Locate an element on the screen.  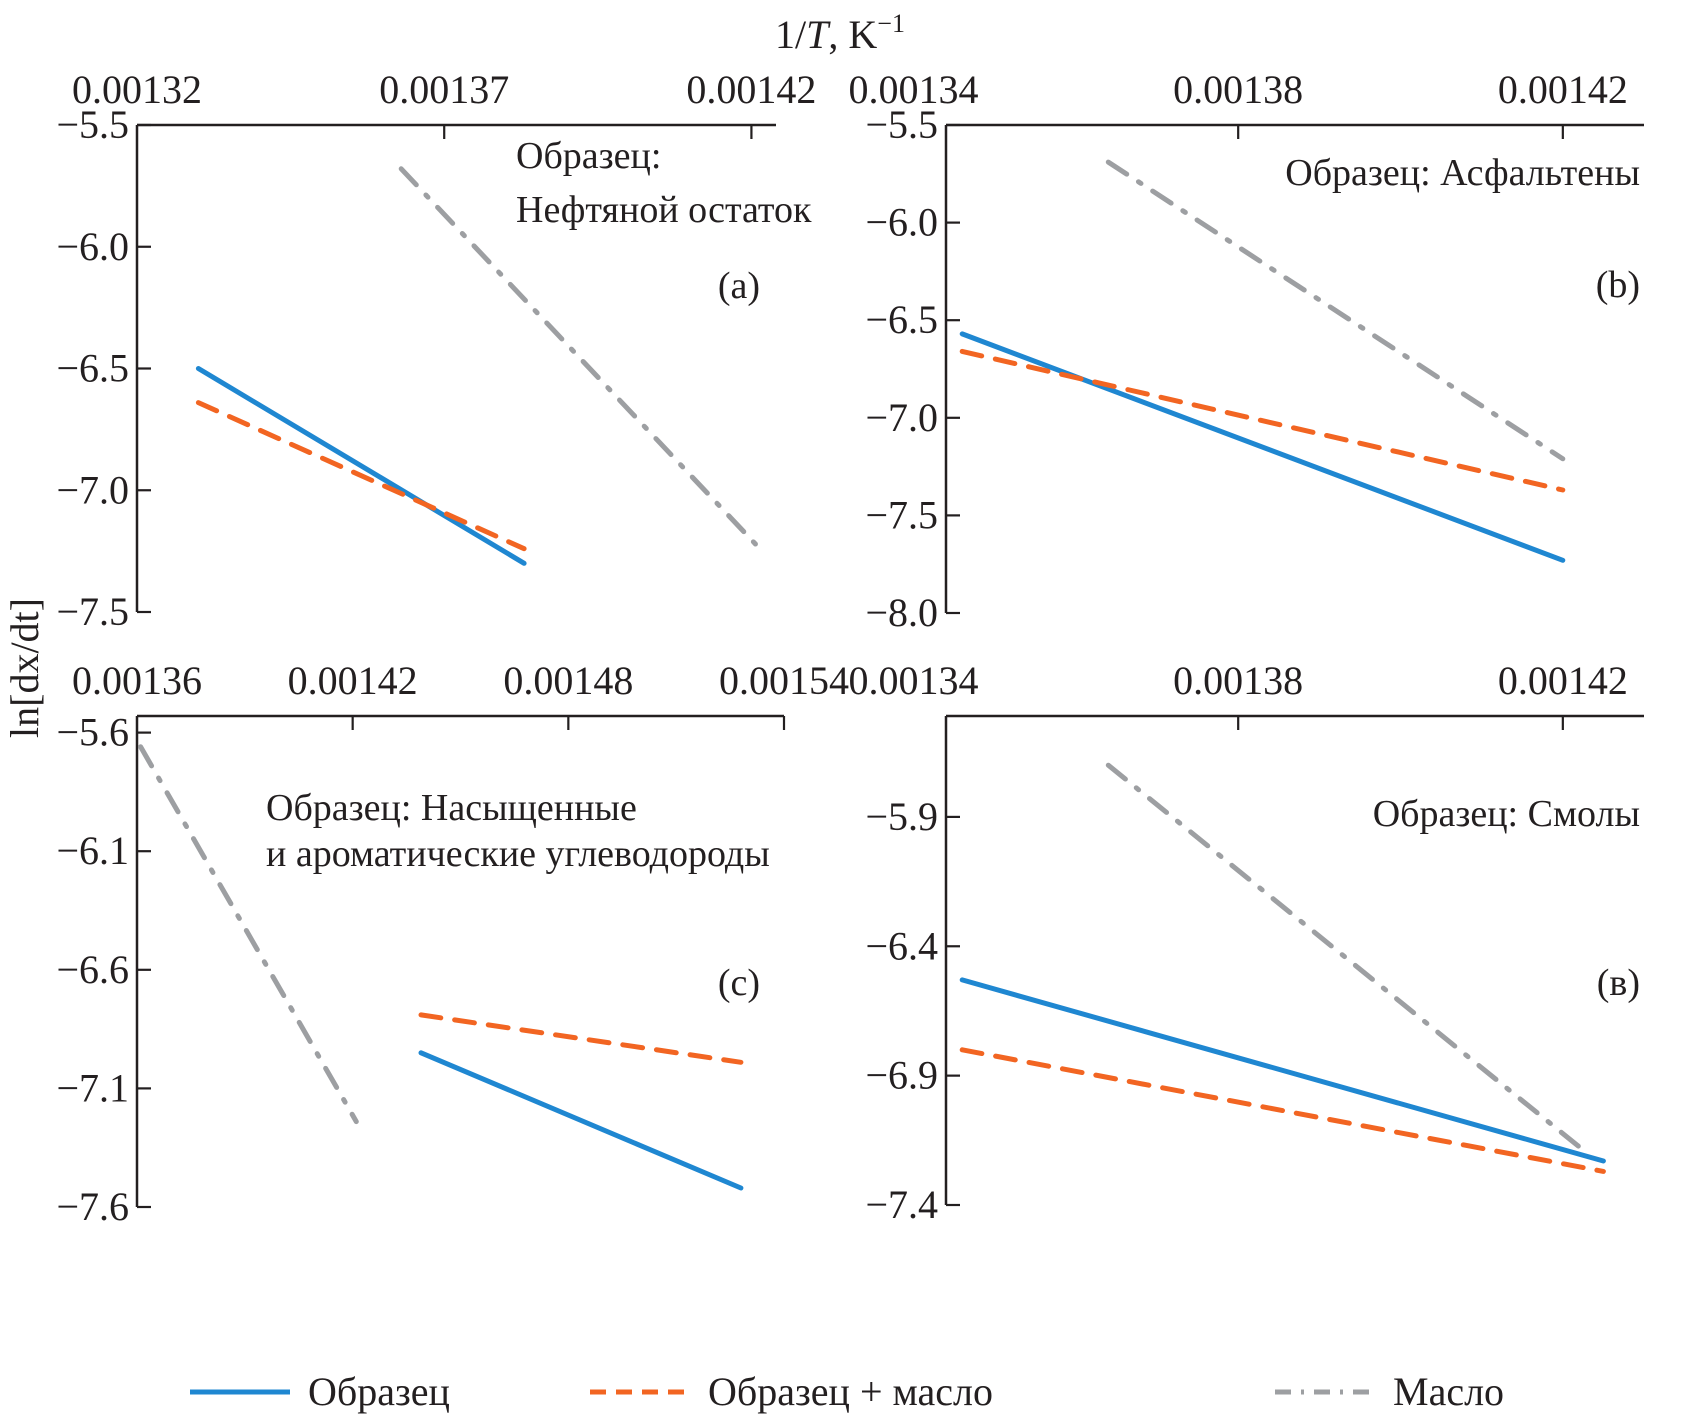
y-tick-label: −7.1 is located at coordinates (92, 1087).